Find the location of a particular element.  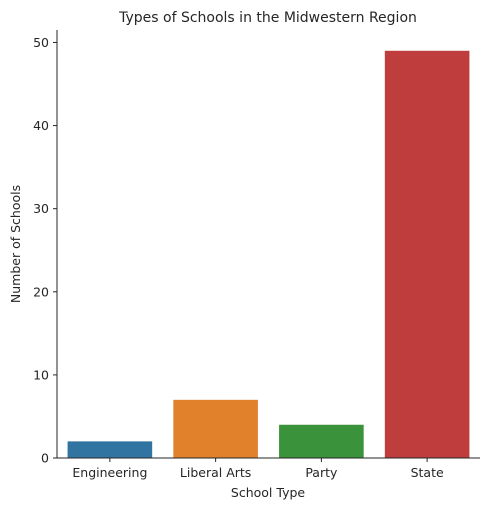

x-axis-ticks: Engineering Liberal Arts Party State is located at coordinates (258, 469).